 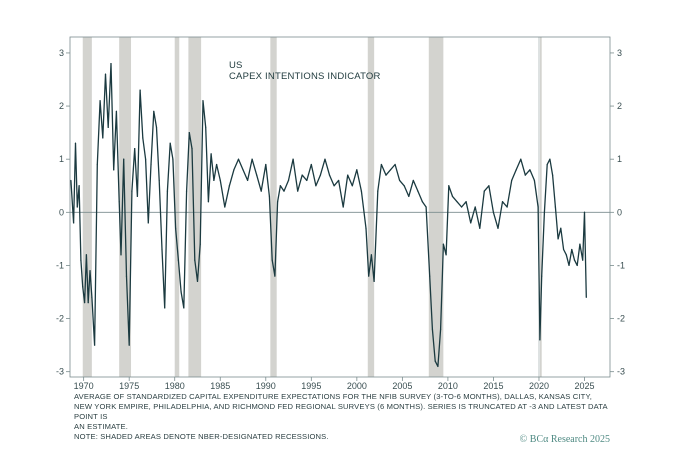 What do you see at coordinates (539, 386) in the screenshot?
I see `x-tick-label: 2020` at bounding box center [539, 386].